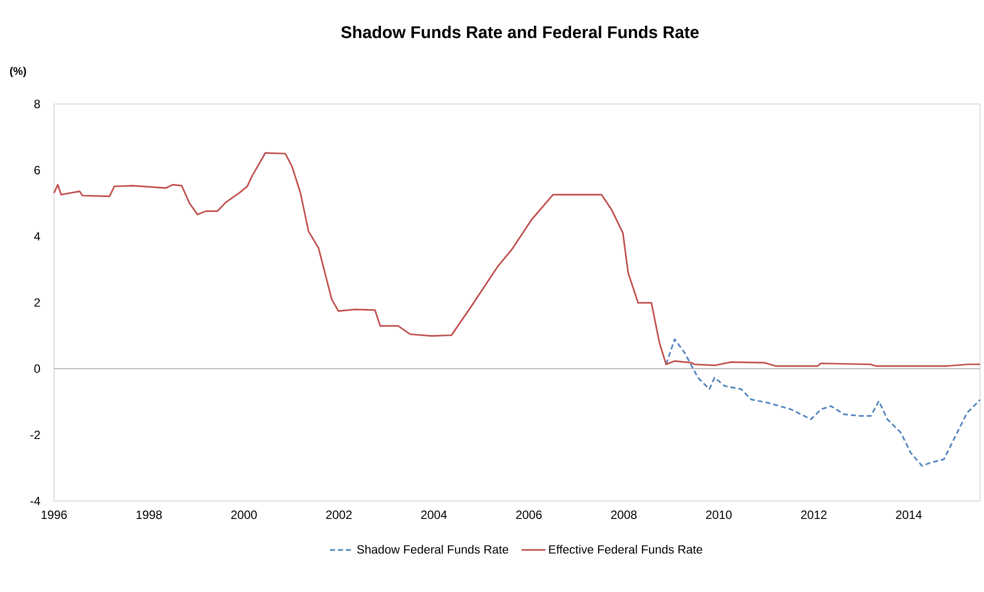  What do you see at coordinates (529, 514) in the screenshot?
I see `x-tick-label: 2006` at bounding box center [529, 514].